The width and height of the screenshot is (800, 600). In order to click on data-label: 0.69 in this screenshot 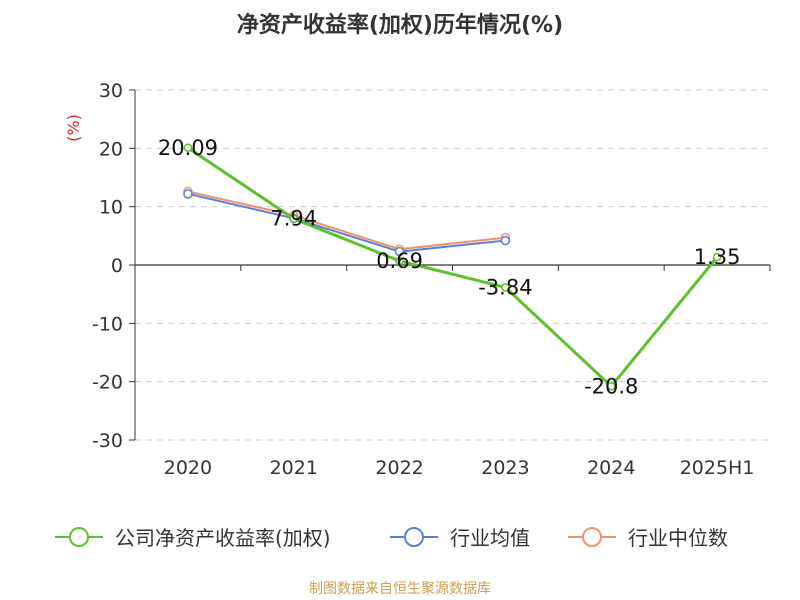, I will do `click(399, 261)`.